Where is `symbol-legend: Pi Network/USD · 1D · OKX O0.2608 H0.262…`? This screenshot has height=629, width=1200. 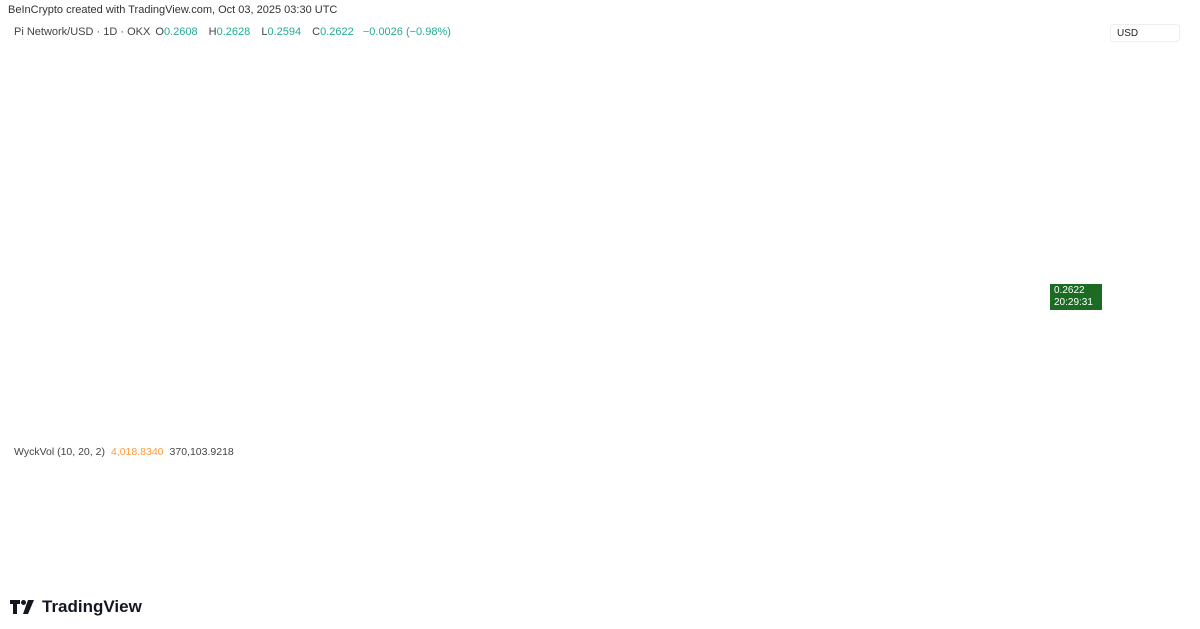
symbol-legend: Pi Network/USD · 1D · OKX O0.2608 H0.262… is located at coordinates (235, 32).